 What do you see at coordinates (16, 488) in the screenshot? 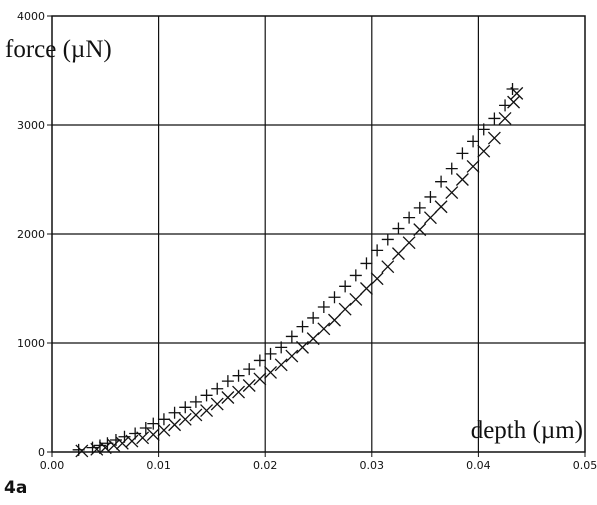
I see `figure-label: 4a` at bounding box center [16, 488].